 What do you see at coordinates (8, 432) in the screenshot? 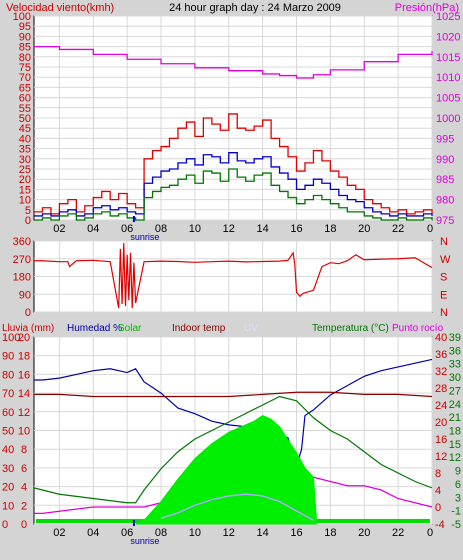
I see `humidity-tick-label: 50` at bounding box center [8, 432].